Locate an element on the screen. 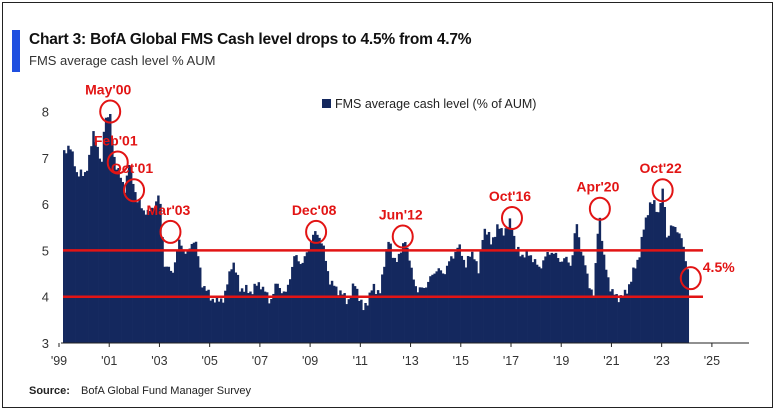 The image size is (777, 412). x-tick-label: '19 is located at coordinates (561, 361).